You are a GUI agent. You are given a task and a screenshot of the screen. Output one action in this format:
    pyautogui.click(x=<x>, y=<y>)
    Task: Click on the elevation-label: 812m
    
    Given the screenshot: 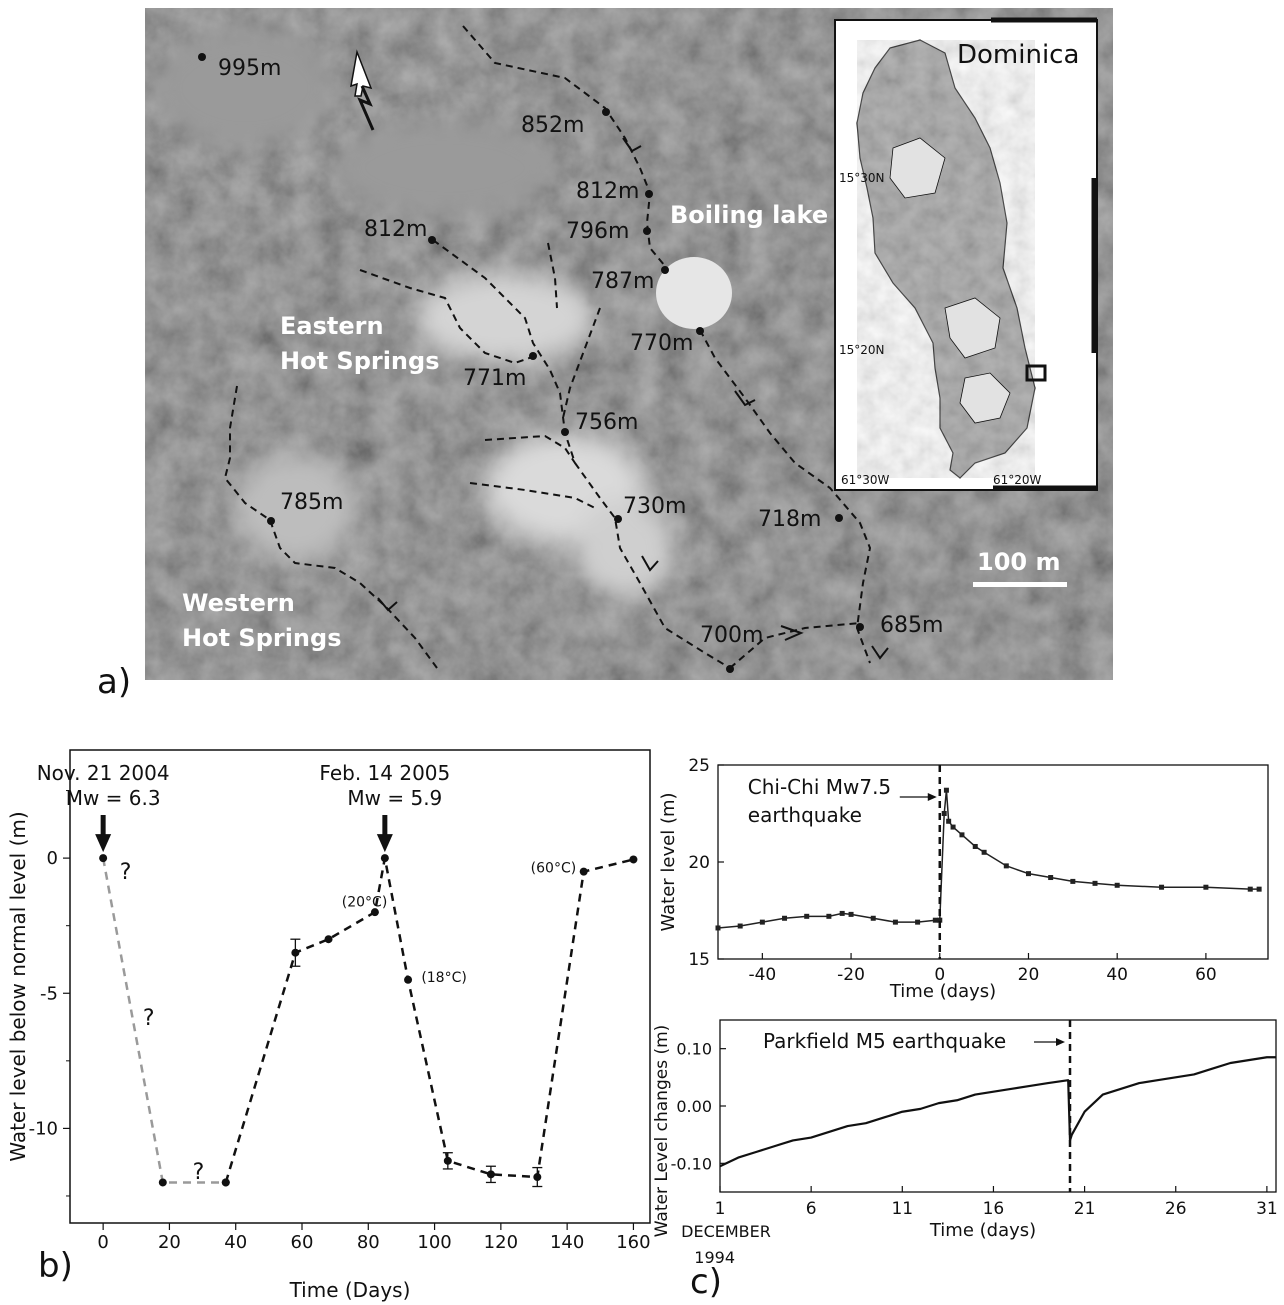 What is the action you would take?
    pyautogui.click(x=607, y=191)
    